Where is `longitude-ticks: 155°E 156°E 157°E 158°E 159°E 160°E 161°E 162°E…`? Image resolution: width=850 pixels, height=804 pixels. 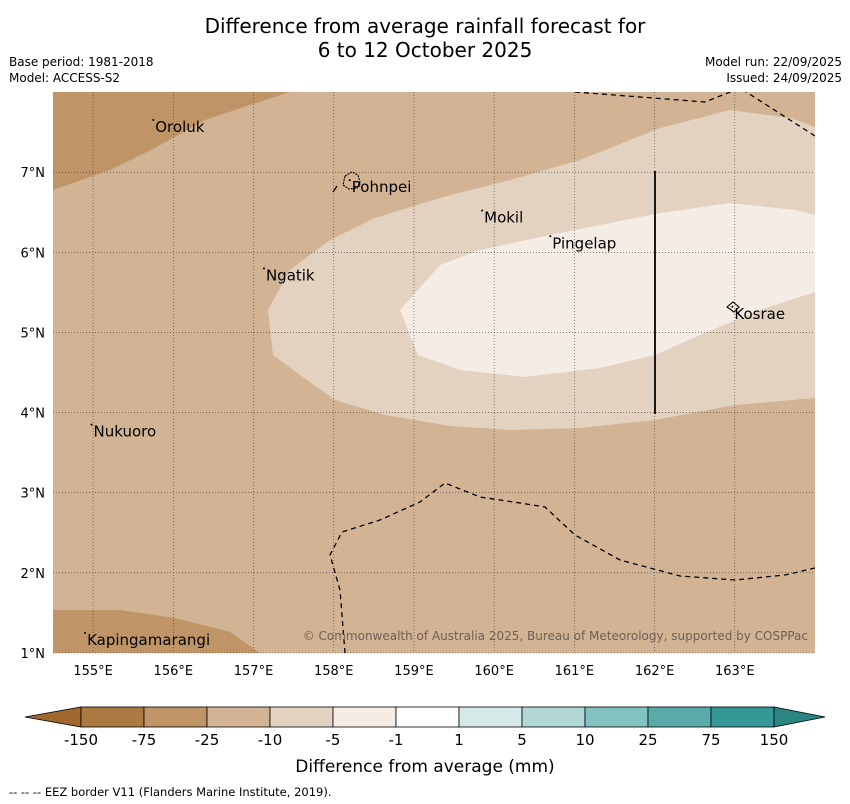
longitude-ticks: 155°E 156°E 157°E 158°E 159°E 160°E 161°E 162°E… is located at coordinates (413, 671).